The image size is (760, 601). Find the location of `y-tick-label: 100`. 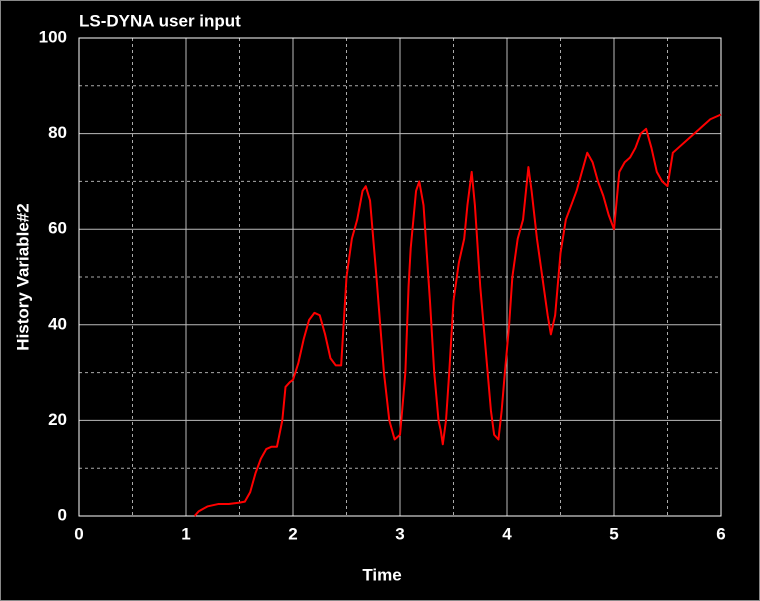

y-tick-label: 100 is located at coordinates (53, 36).